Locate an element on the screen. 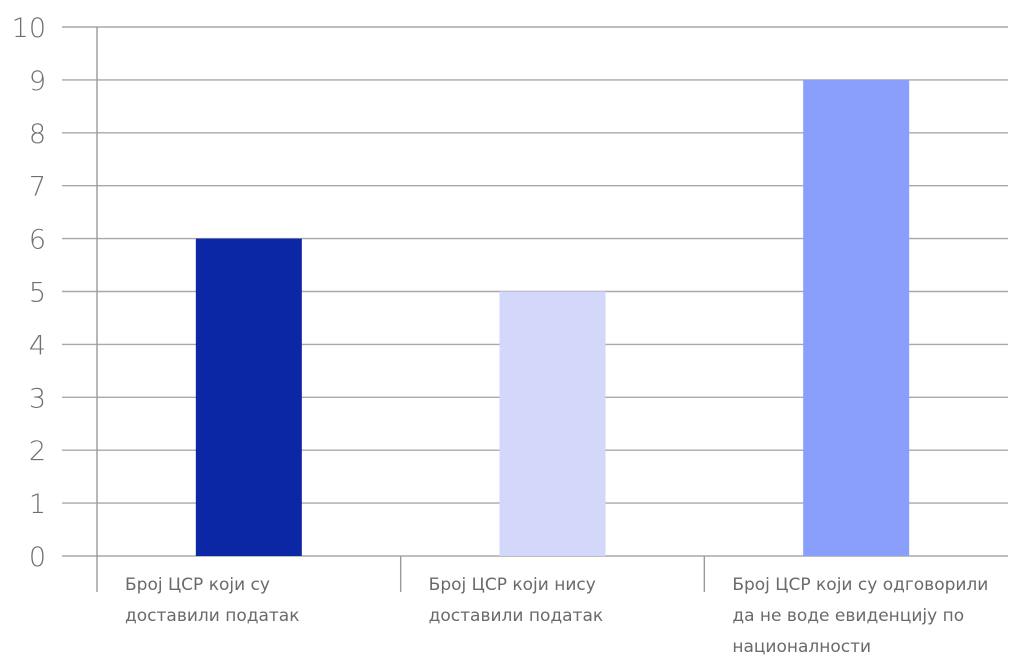 Image resolution: width=1021 pixels, height=661 pixels. y-tick-label: 5 is located at coordinates (37, 293).